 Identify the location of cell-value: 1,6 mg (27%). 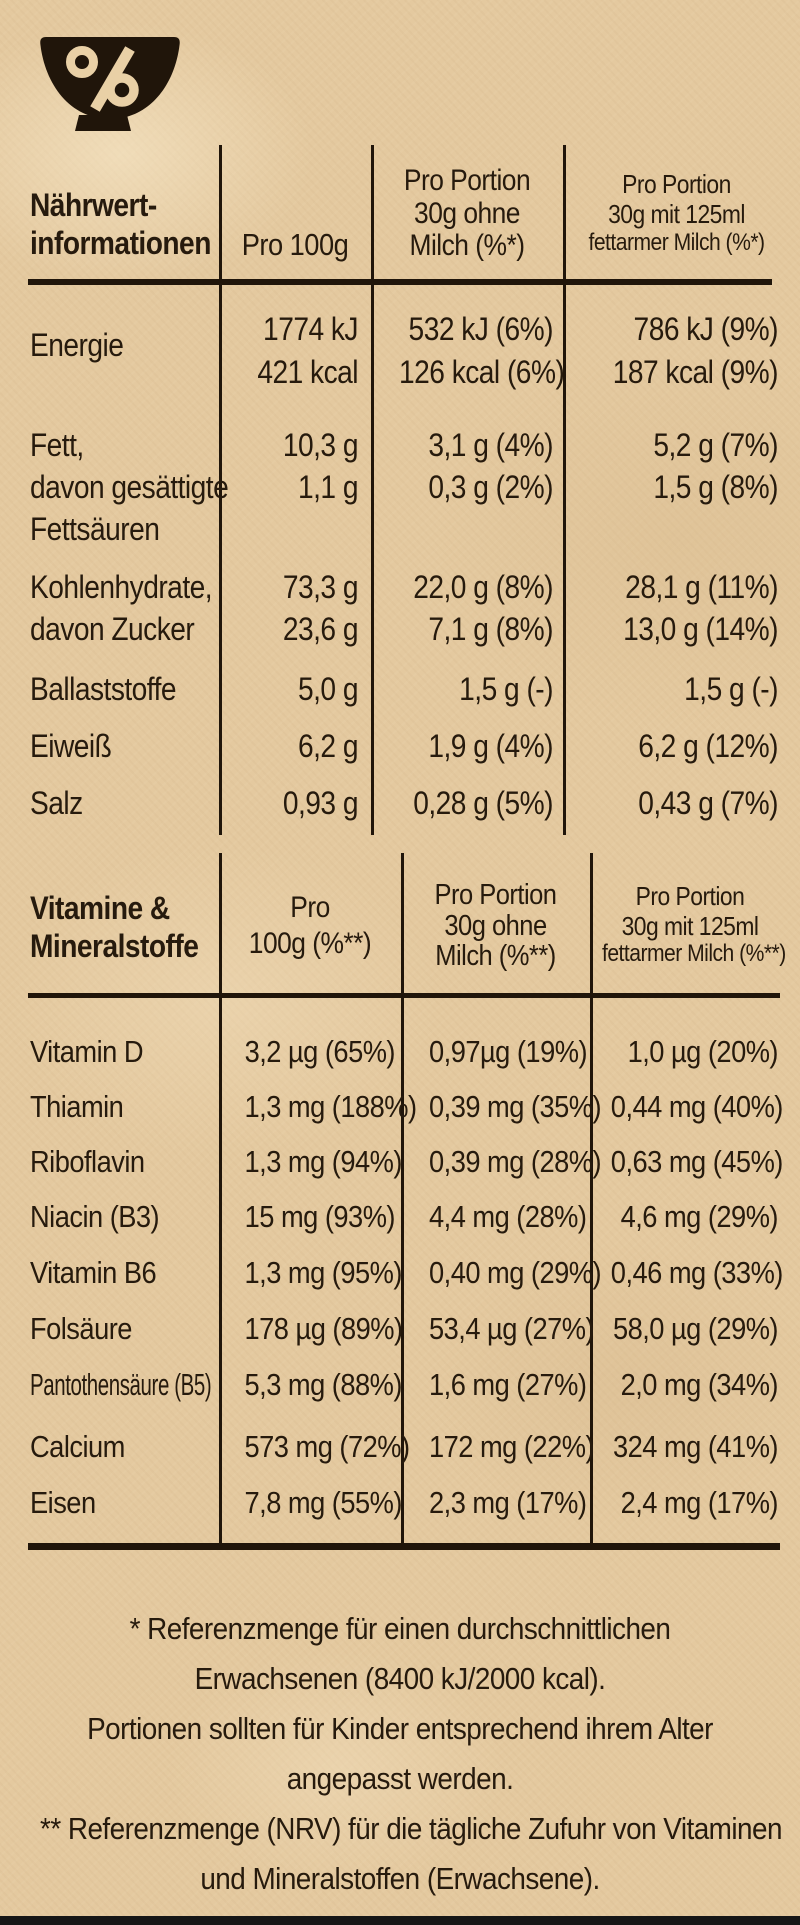
(508, 1384).